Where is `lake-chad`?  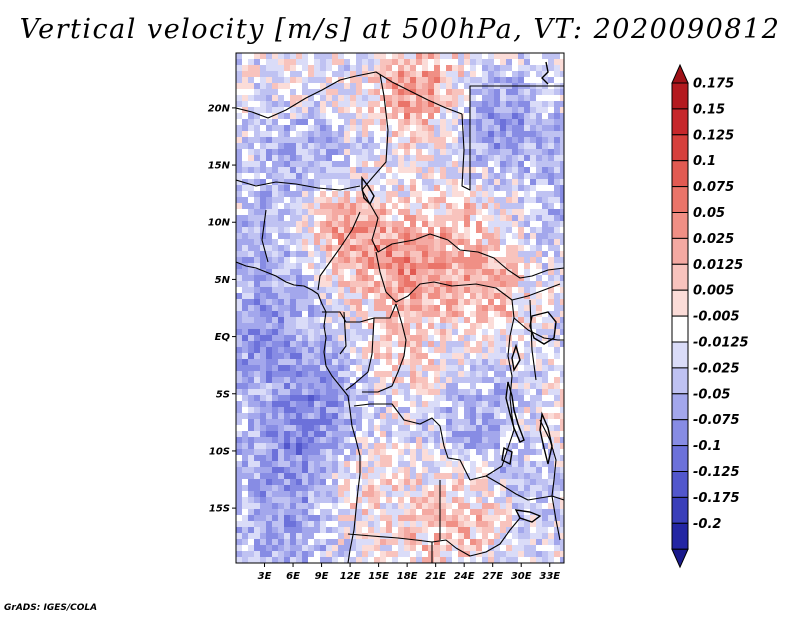 lake-chad is located at coordinates (368, 190).